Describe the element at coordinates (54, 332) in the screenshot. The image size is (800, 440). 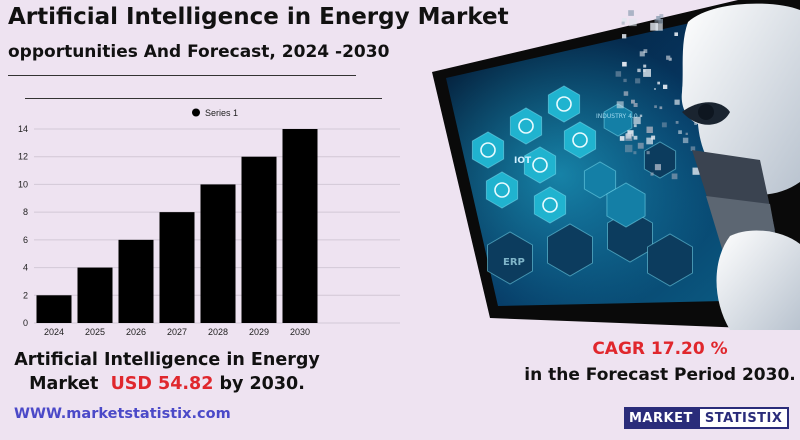
I see `x-tick-label: 2024` at that location.